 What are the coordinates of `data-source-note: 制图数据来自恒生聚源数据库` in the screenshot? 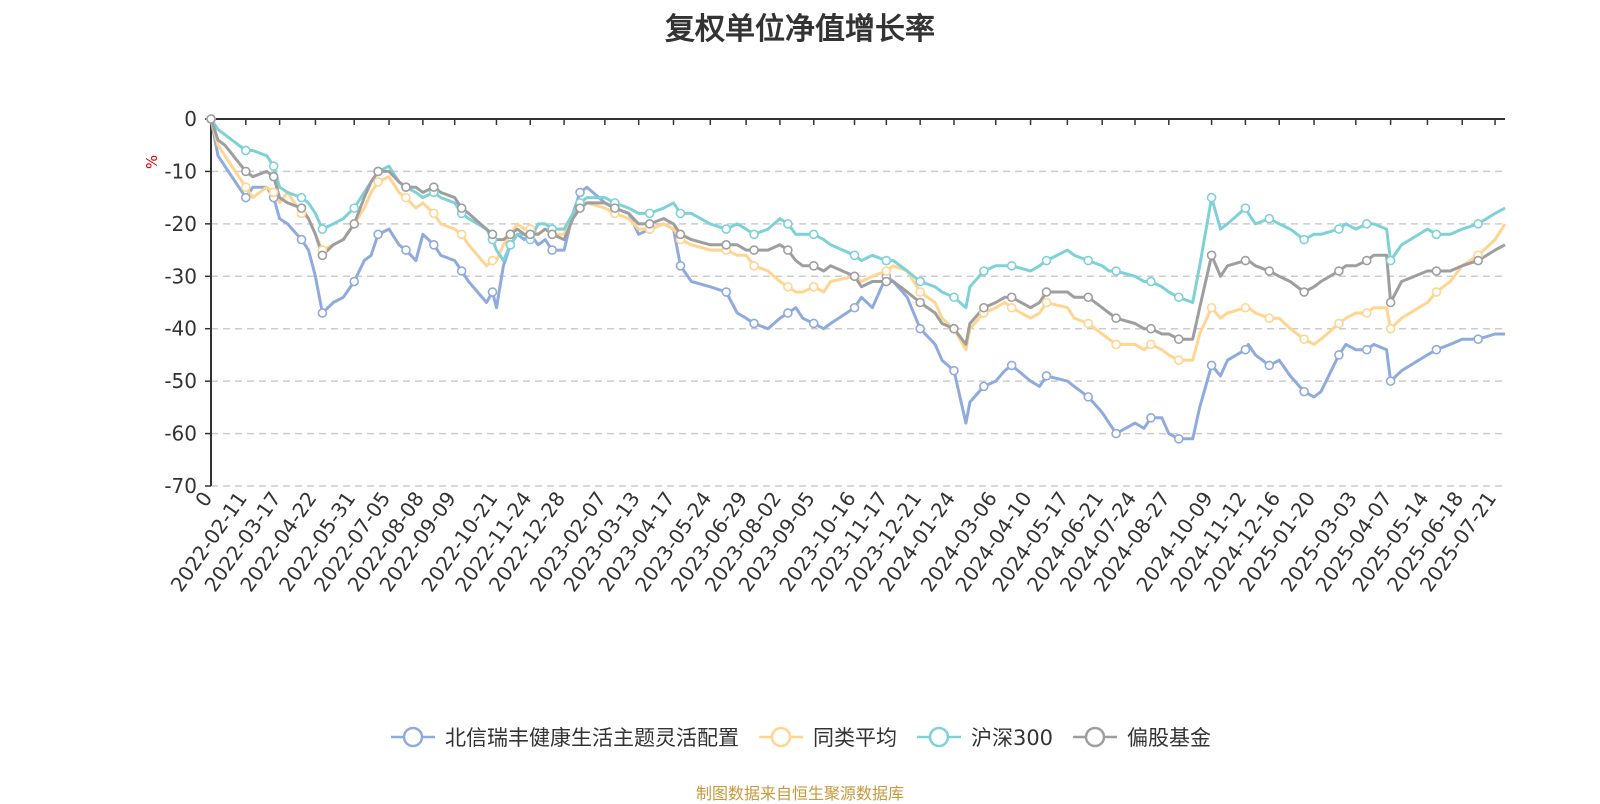 It's located at (799, 793).